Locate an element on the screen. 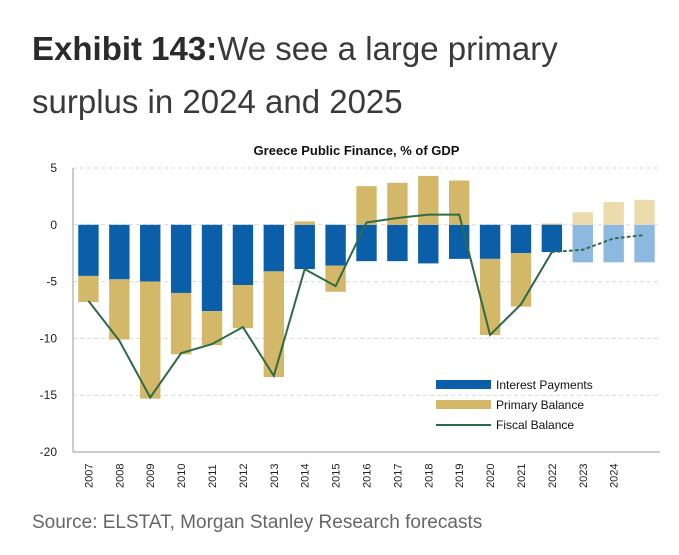 Image resolution: width=679 pixels, height=555 pixels. y-tick-label: -20 is located at coordinates (49, 452).